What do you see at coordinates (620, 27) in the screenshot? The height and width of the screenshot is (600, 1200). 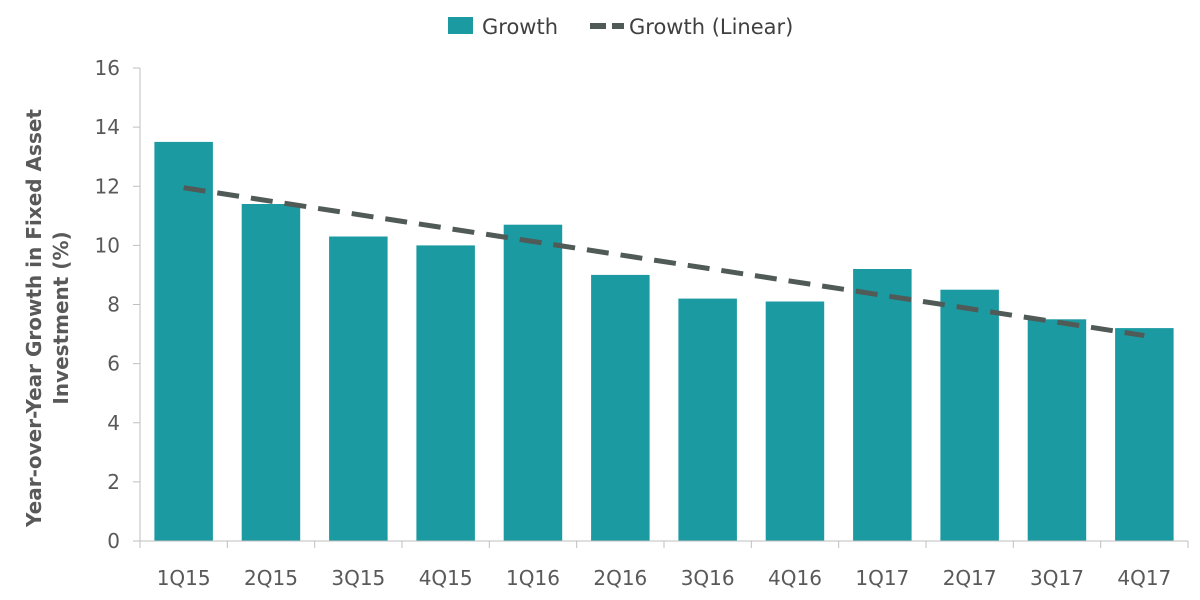 I see `legend: Growth Growth (Linear)` at bounding box center [620, 27].